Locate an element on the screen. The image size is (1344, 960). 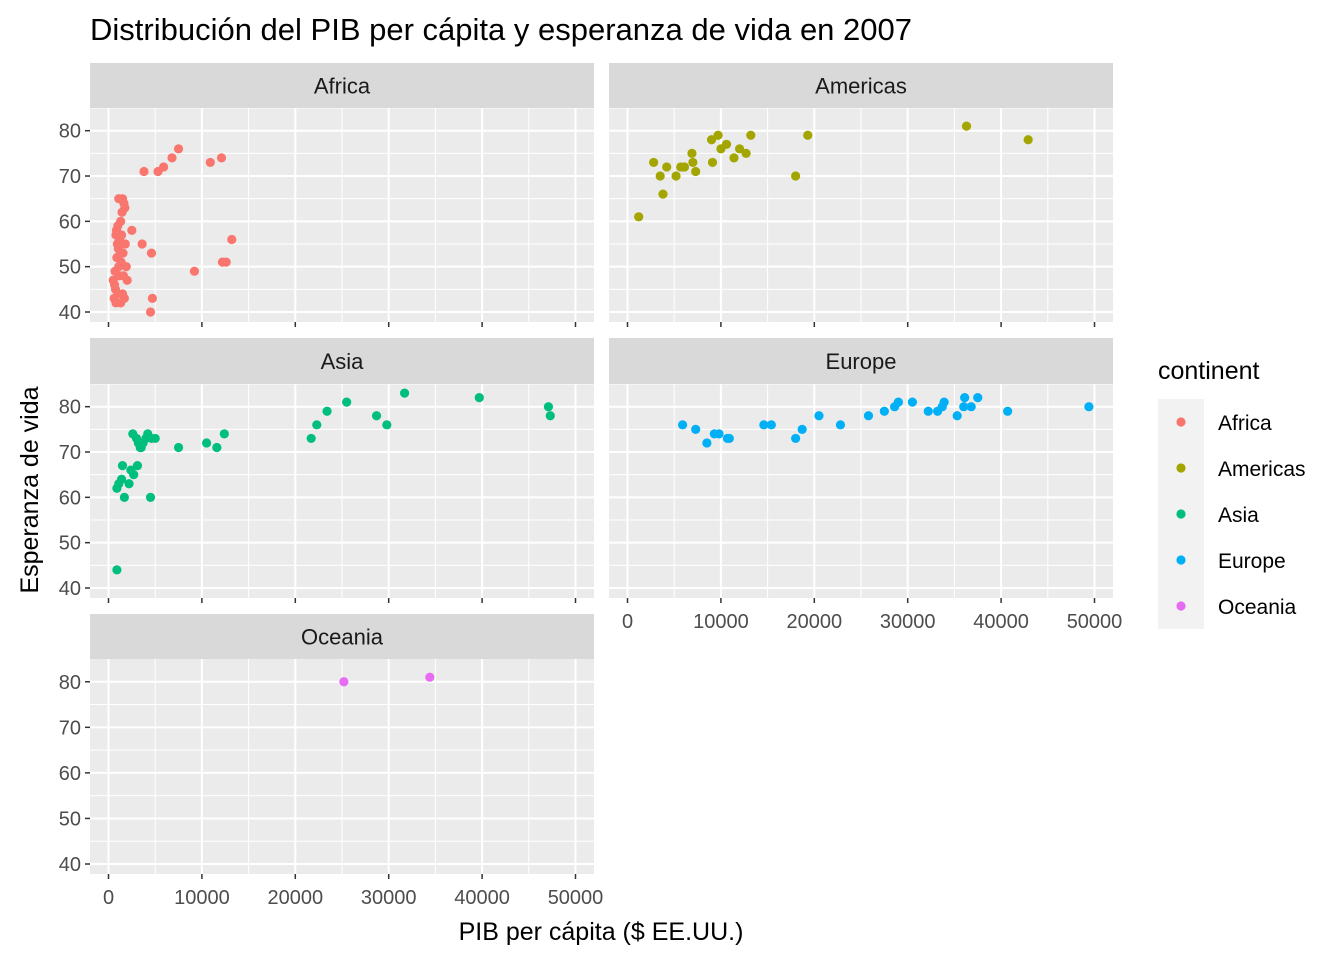
legend-title: continent is located at coordinates (1209, 371).